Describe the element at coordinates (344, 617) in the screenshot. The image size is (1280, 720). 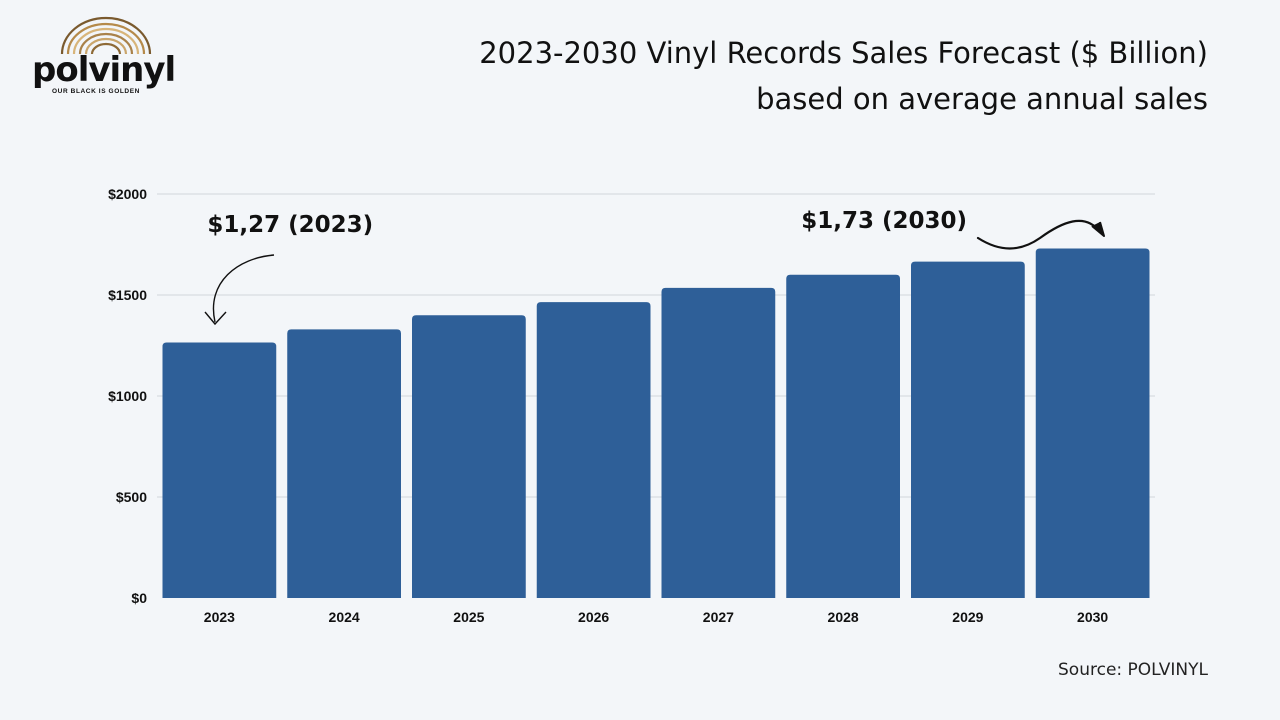
I see `x-tick-label: 2024` at that location.